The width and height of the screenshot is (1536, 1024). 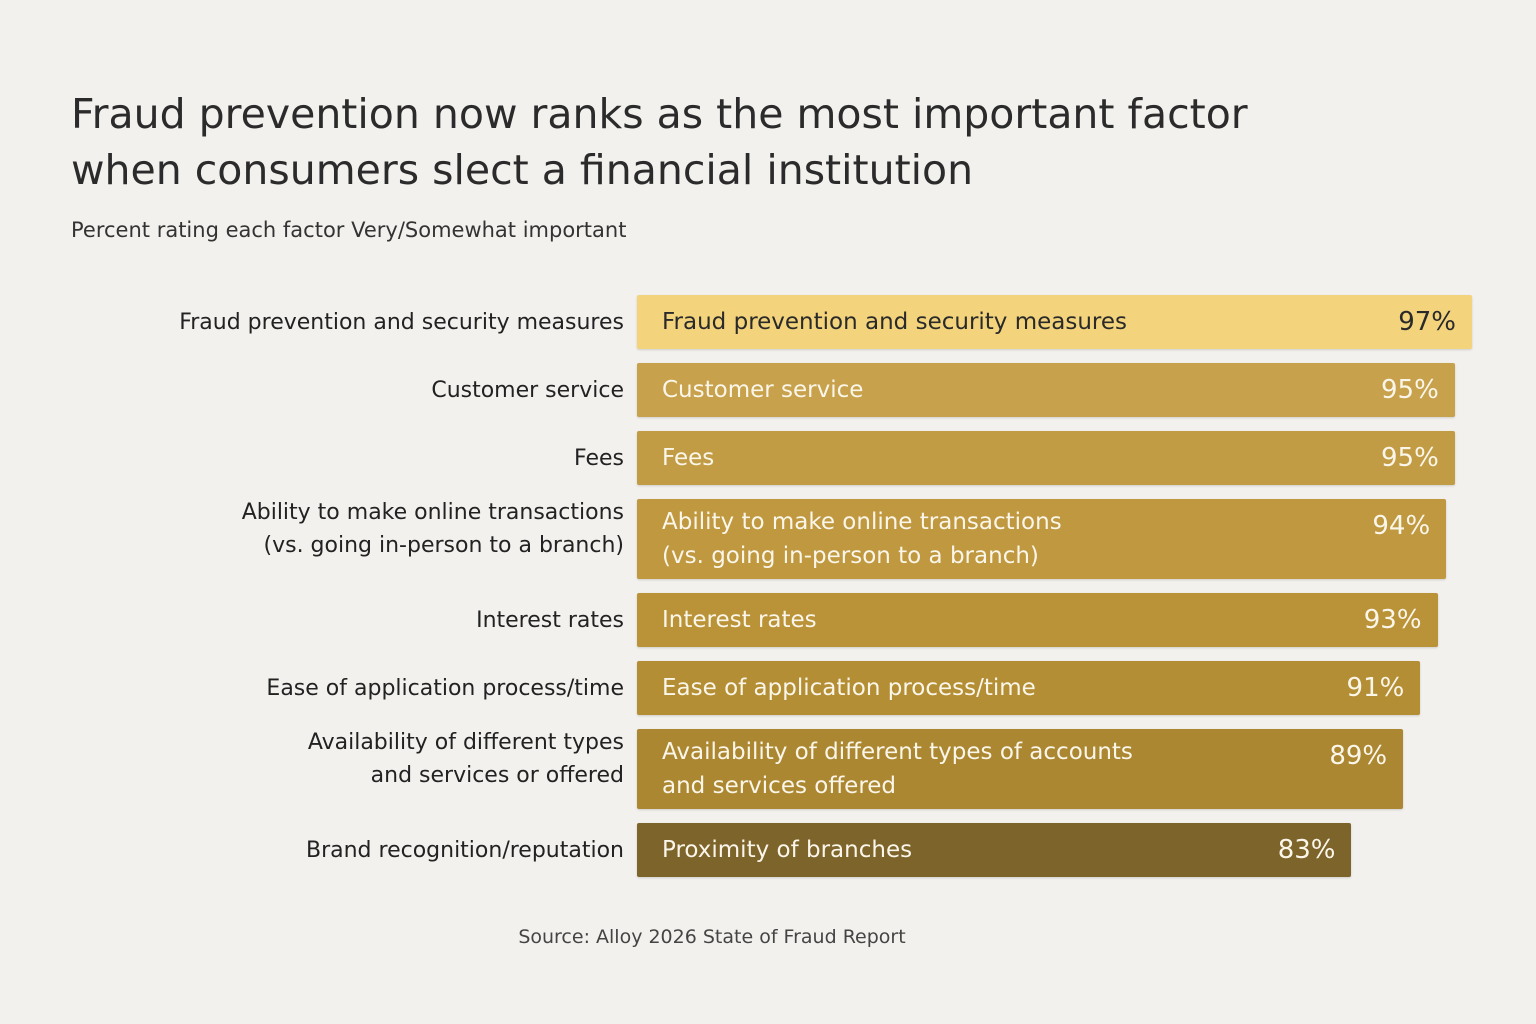 I want to click on category-label: Ease of application process/time, so click(x=445, y=688).